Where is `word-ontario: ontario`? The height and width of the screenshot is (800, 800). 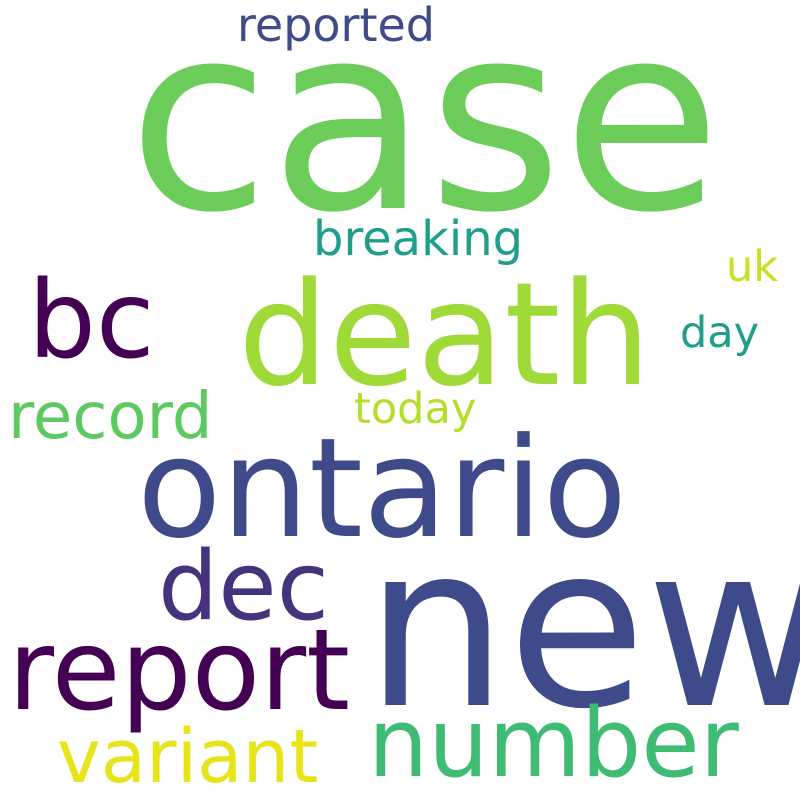 word-ontario: ontario is located at coordinates (382, 488).